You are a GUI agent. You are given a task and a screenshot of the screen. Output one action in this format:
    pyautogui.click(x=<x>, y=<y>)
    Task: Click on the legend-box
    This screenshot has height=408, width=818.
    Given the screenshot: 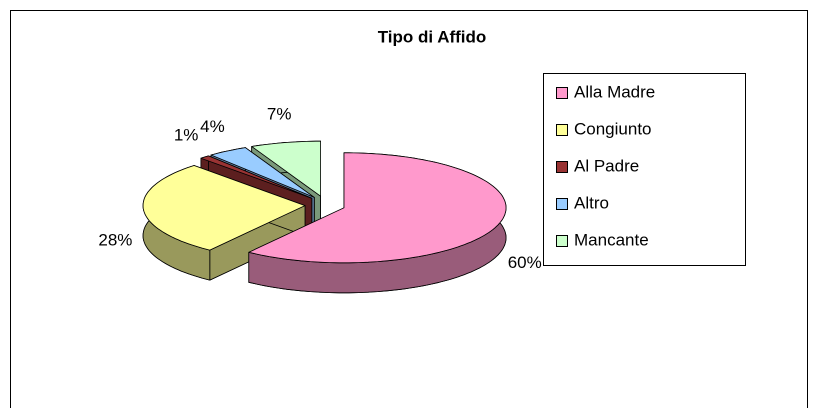 What is the action you would take?
    pyautogui.click(x=644, y=169)
    